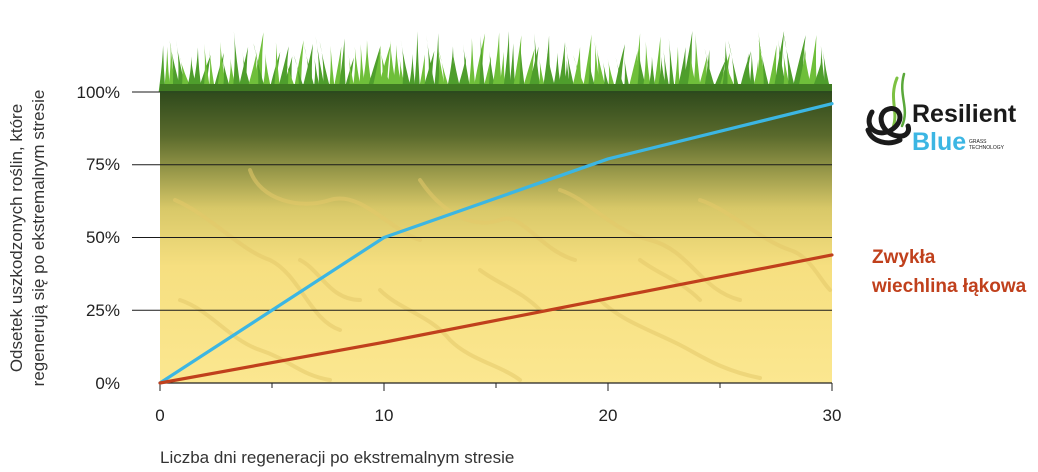  I want to click on y-tick-label-100: 100%, so click(98, 92).